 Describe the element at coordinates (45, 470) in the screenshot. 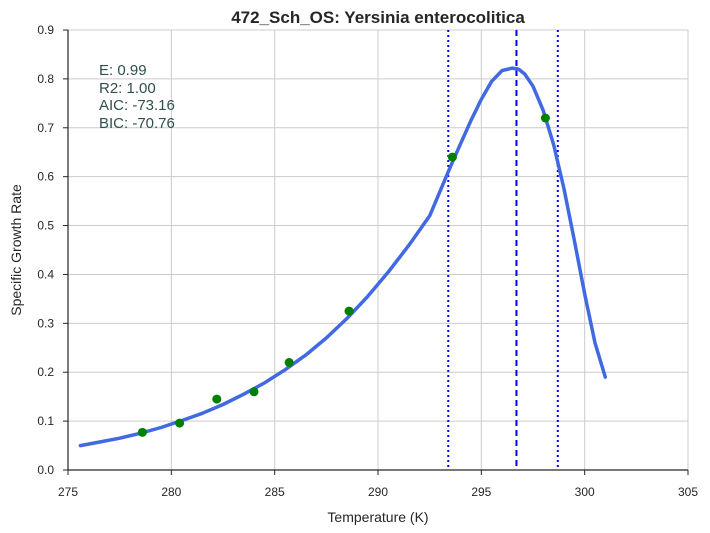

I see `y-tick-label: 0.0` at that location.